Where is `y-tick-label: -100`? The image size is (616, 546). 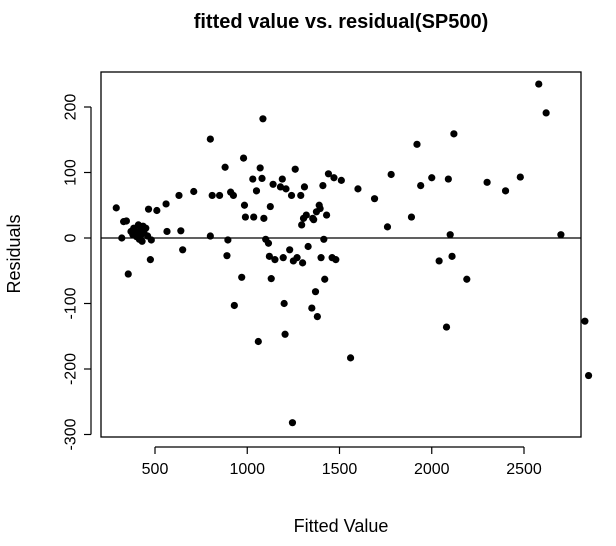 y-tick-label: -100 is located at coordinates (71, 303).